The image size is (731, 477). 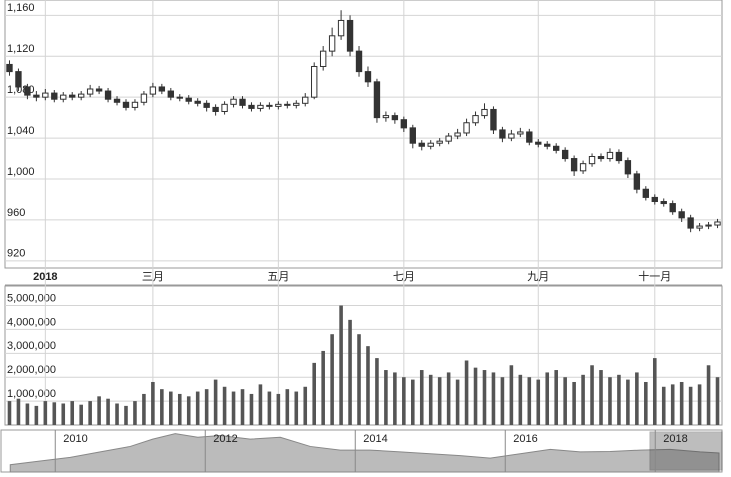 I want to click on x-tick-label: 五月, so click(x=278, y=277).